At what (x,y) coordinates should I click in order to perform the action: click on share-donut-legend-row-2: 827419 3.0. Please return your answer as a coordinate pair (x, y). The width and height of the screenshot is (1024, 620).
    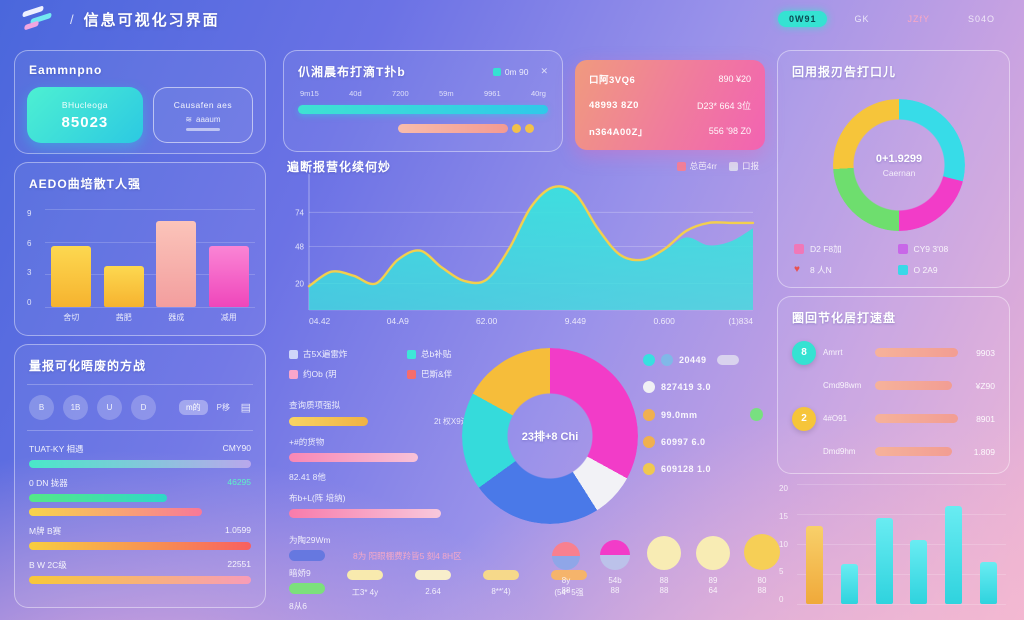
    Looking at the image, I should click on (703, 387).